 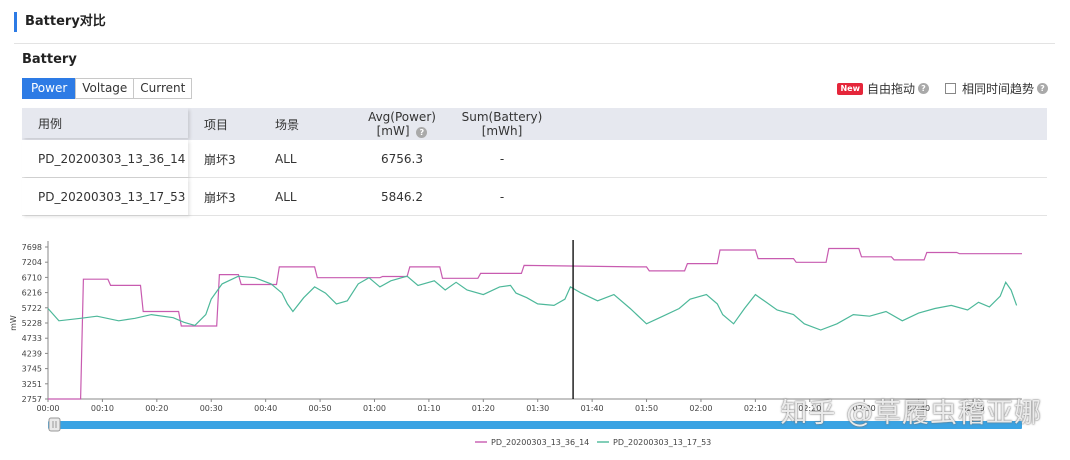 What do you see at coordinates (502, 131) in the screenshot?
I see `header-sum-line2: [mWh]` at bounding box center [502, 131].